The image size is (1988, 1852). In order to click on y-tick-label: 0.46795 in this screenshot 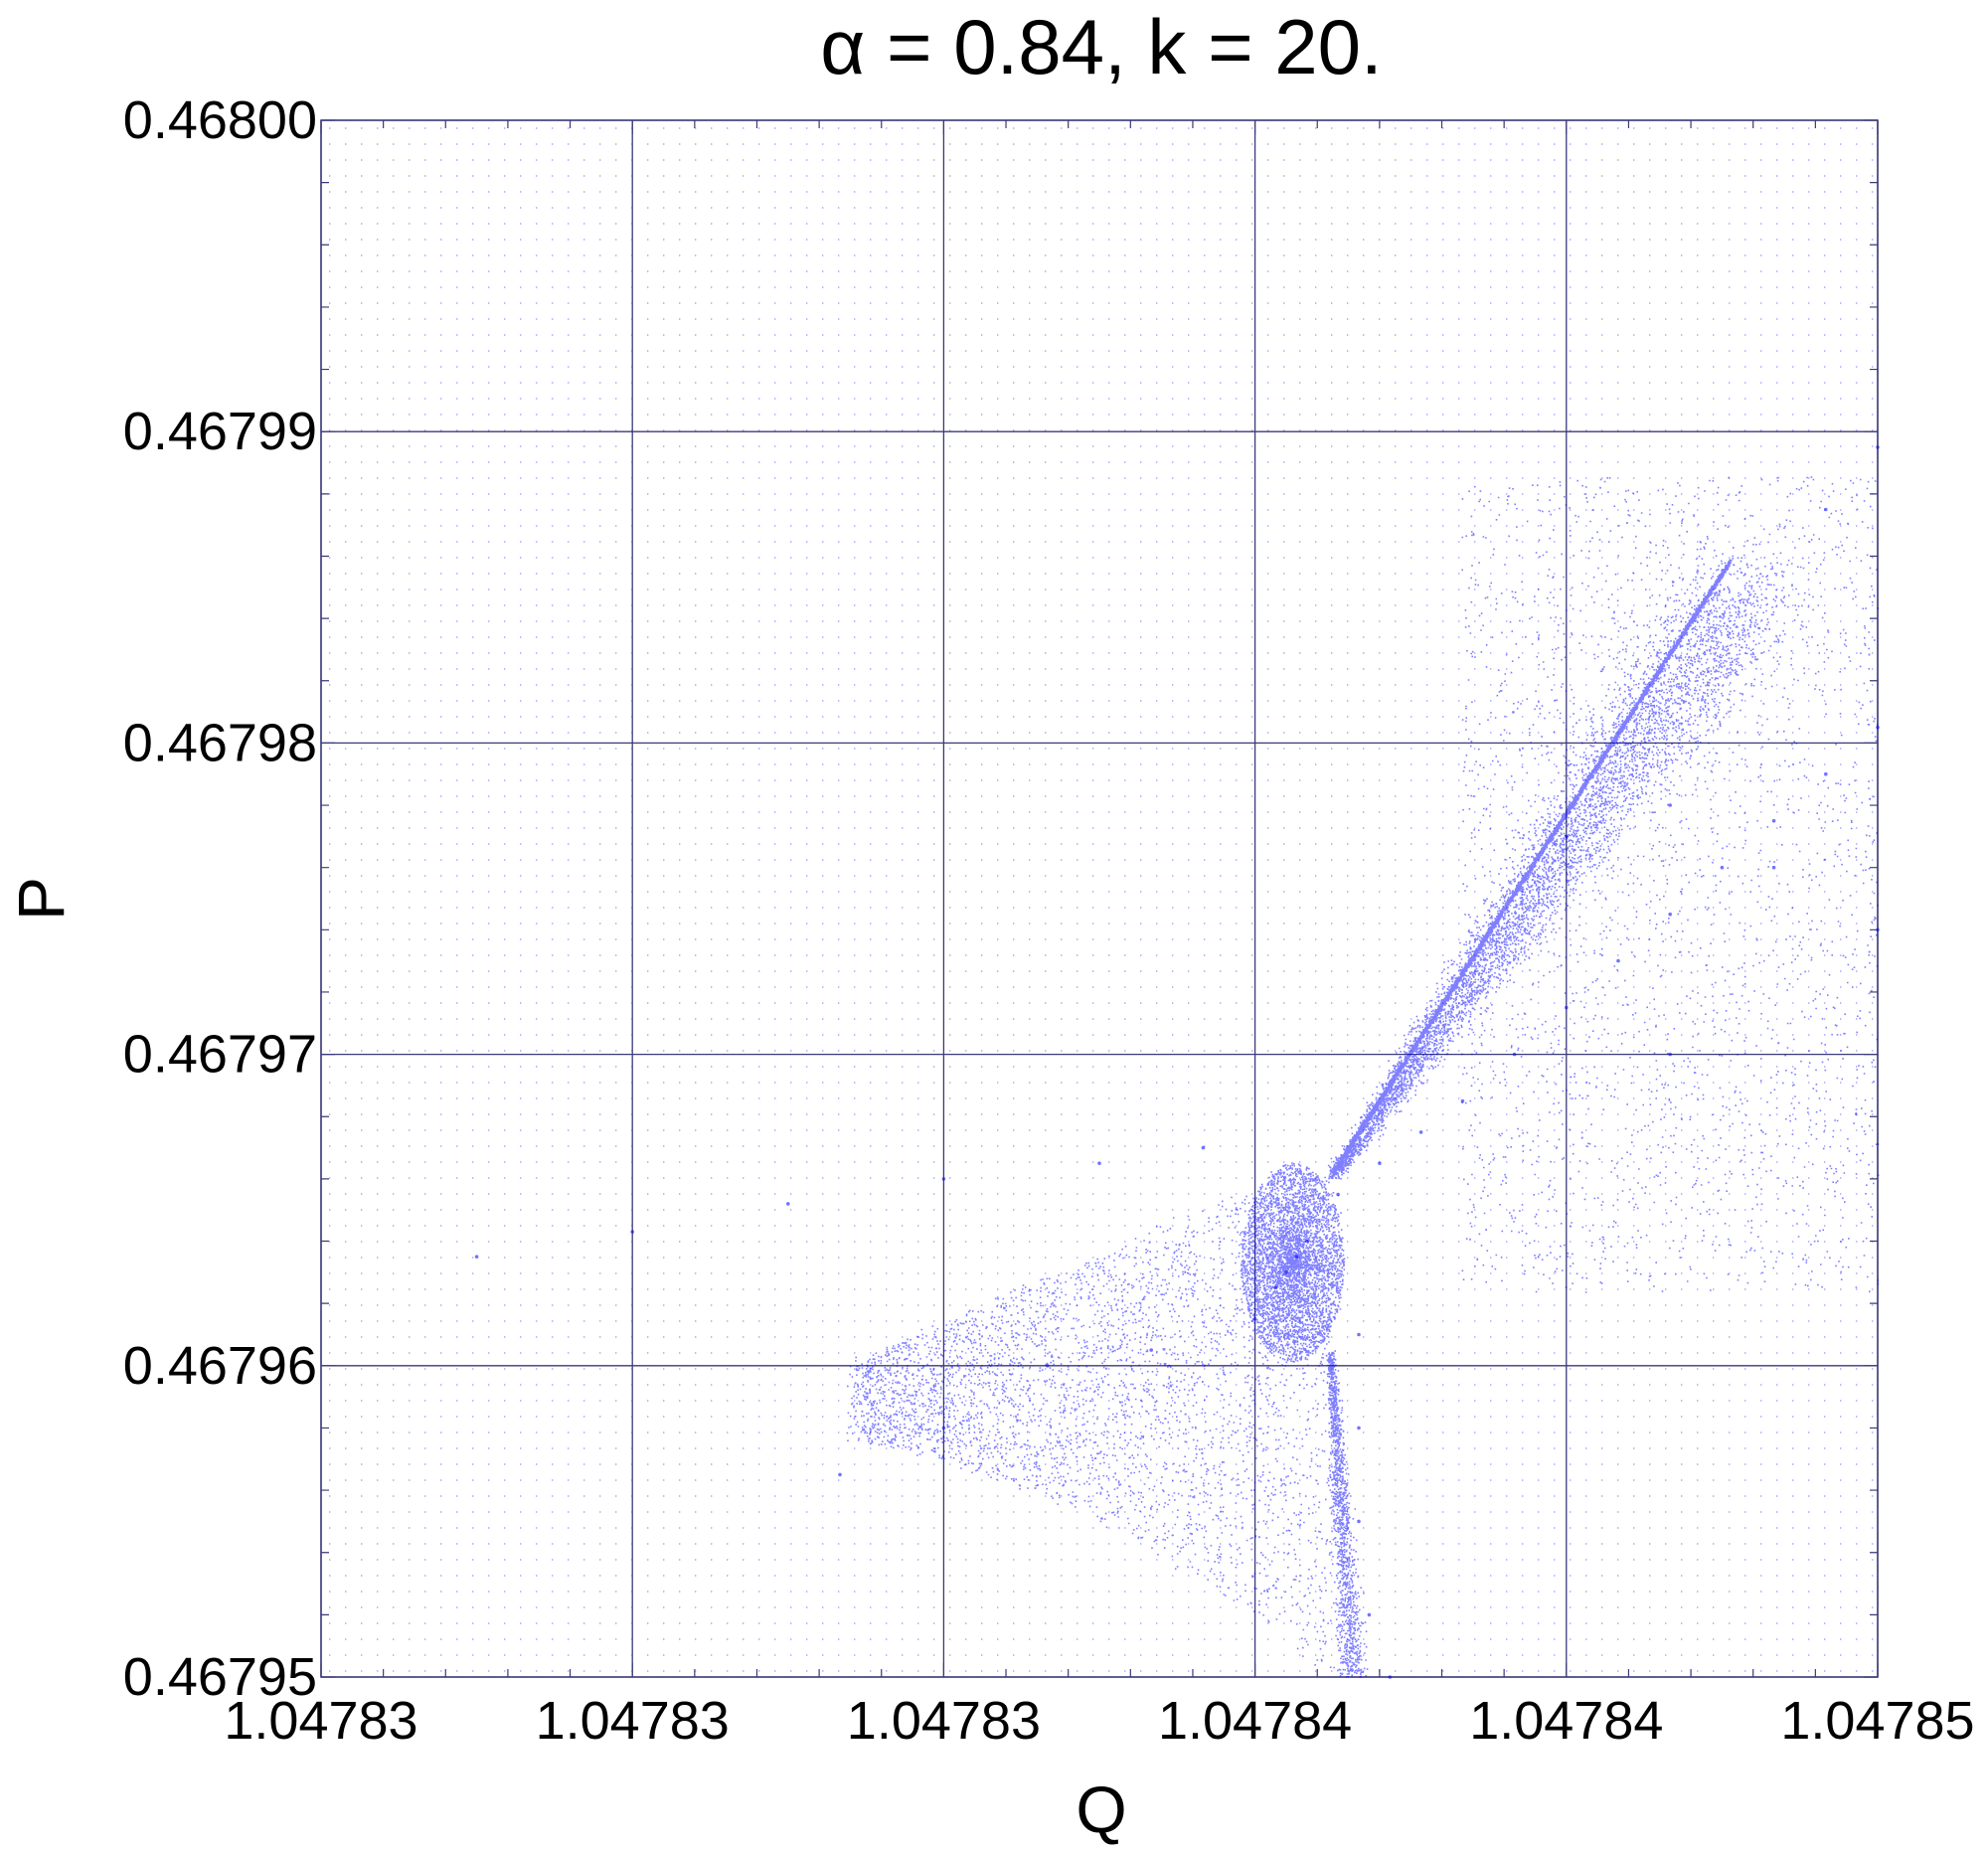, I will do `click(220, 1677)`.